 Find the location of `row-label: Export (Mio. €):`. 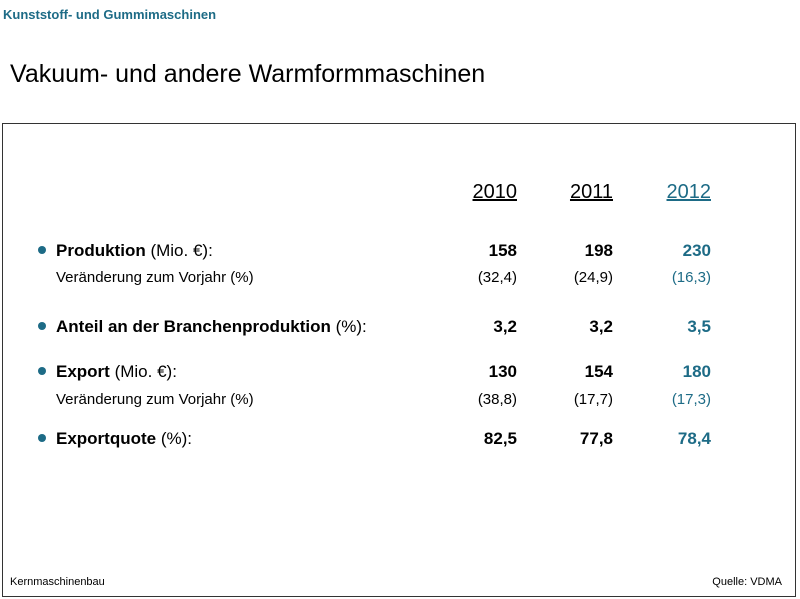

row-label: Export (Mio. €): is located at coordinates (107, 372).